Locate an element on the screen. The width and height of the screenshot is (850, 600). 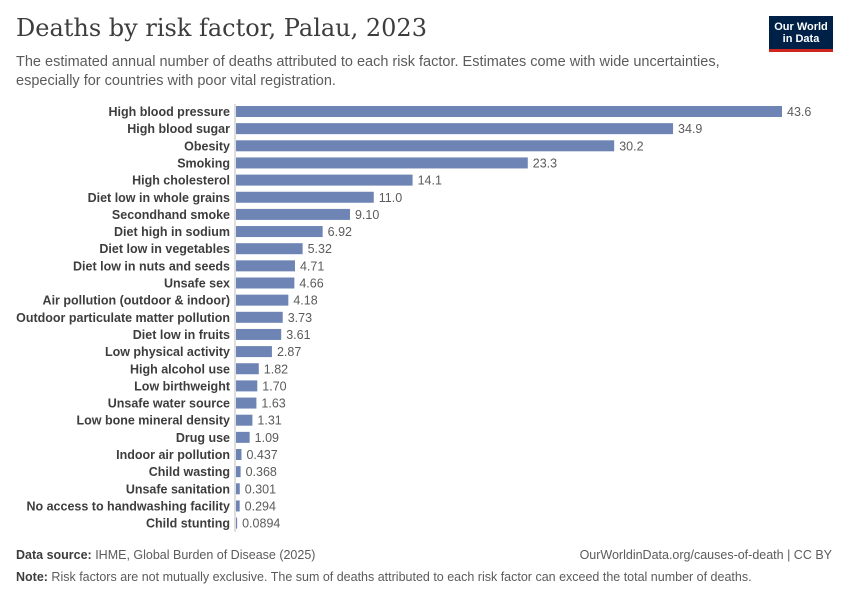
category-label: No access to handwashing facility is located at coordinates (128, 506).